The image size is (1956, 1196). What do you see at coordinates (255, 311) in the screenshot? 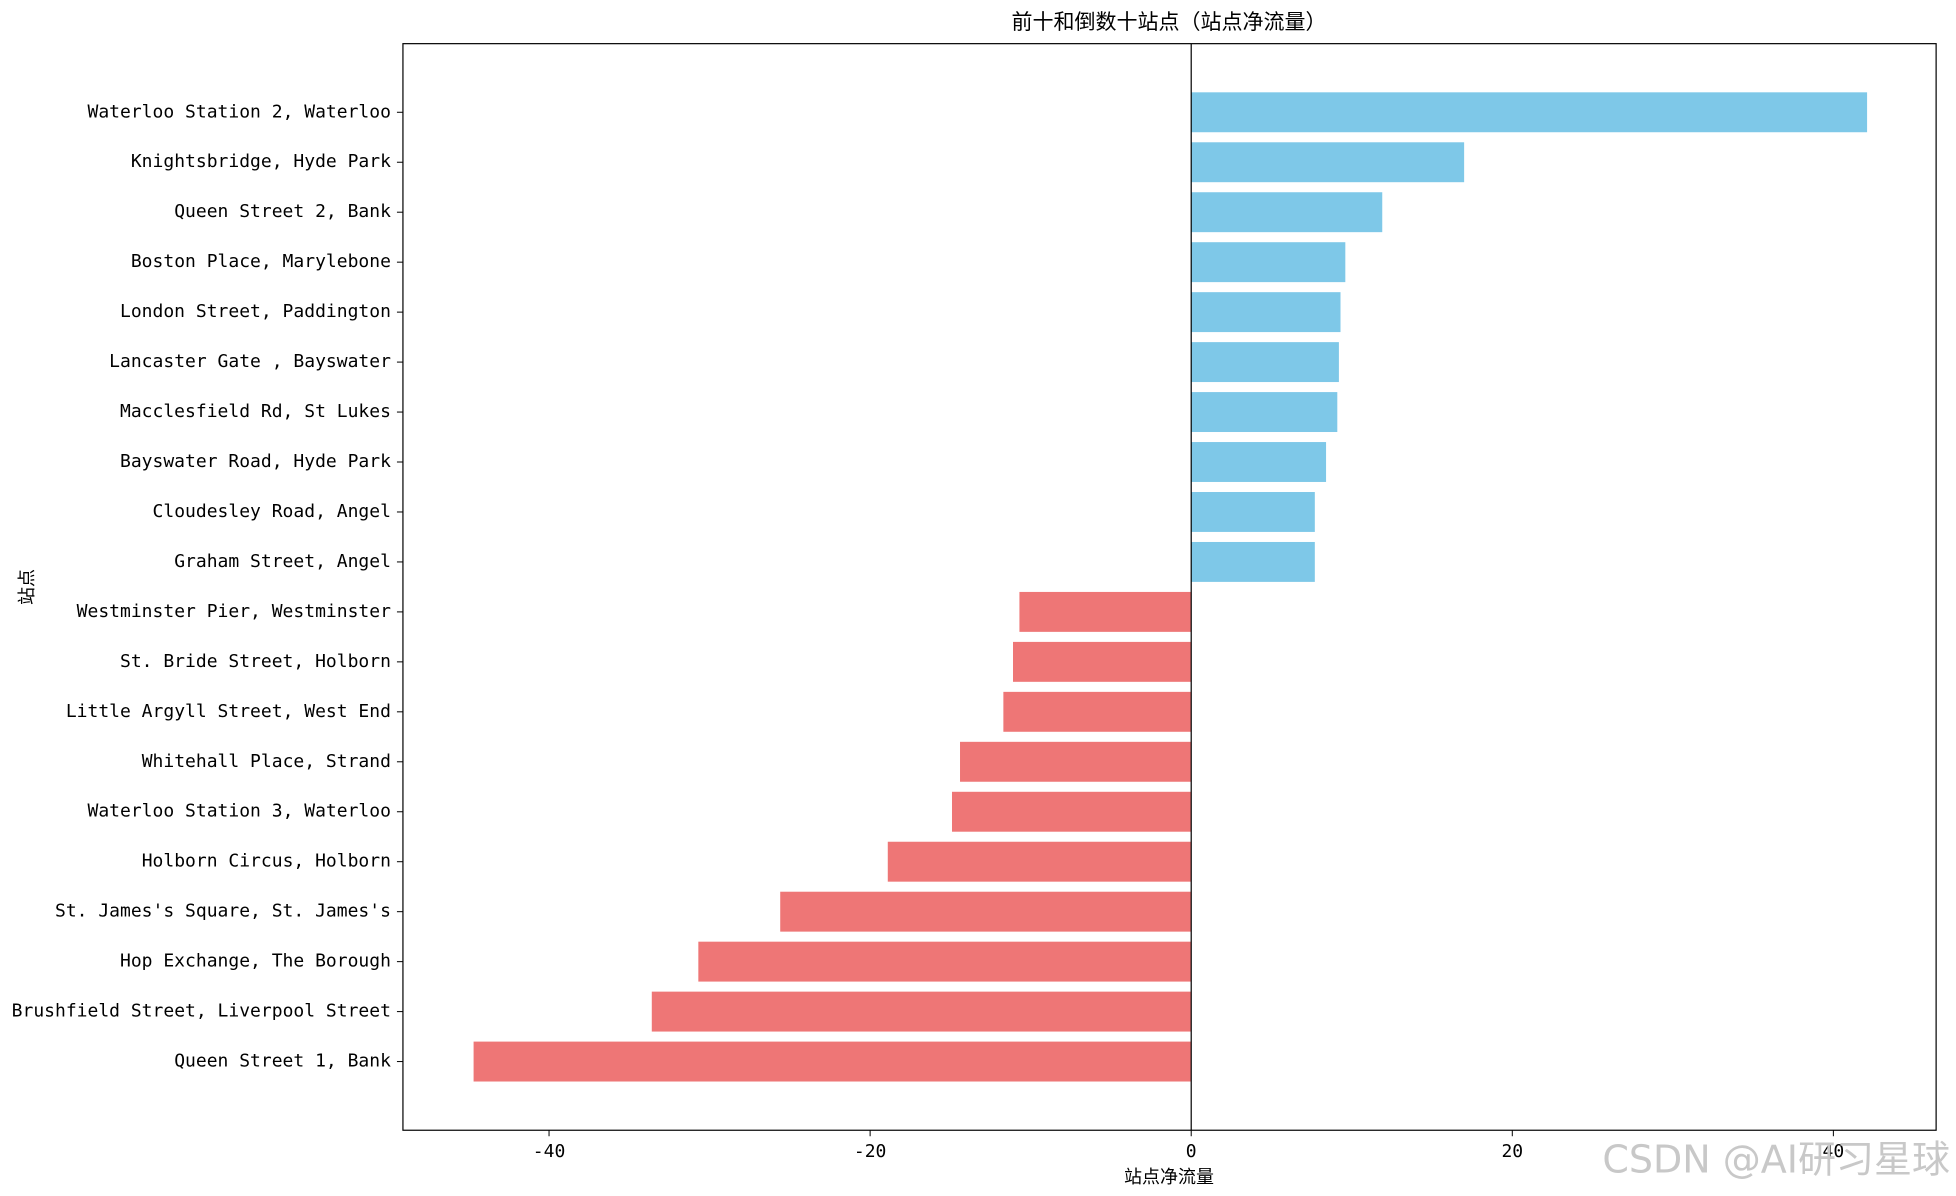
I see `y-tick-label: London Street, Paddington` at bounding box center [255, 311].